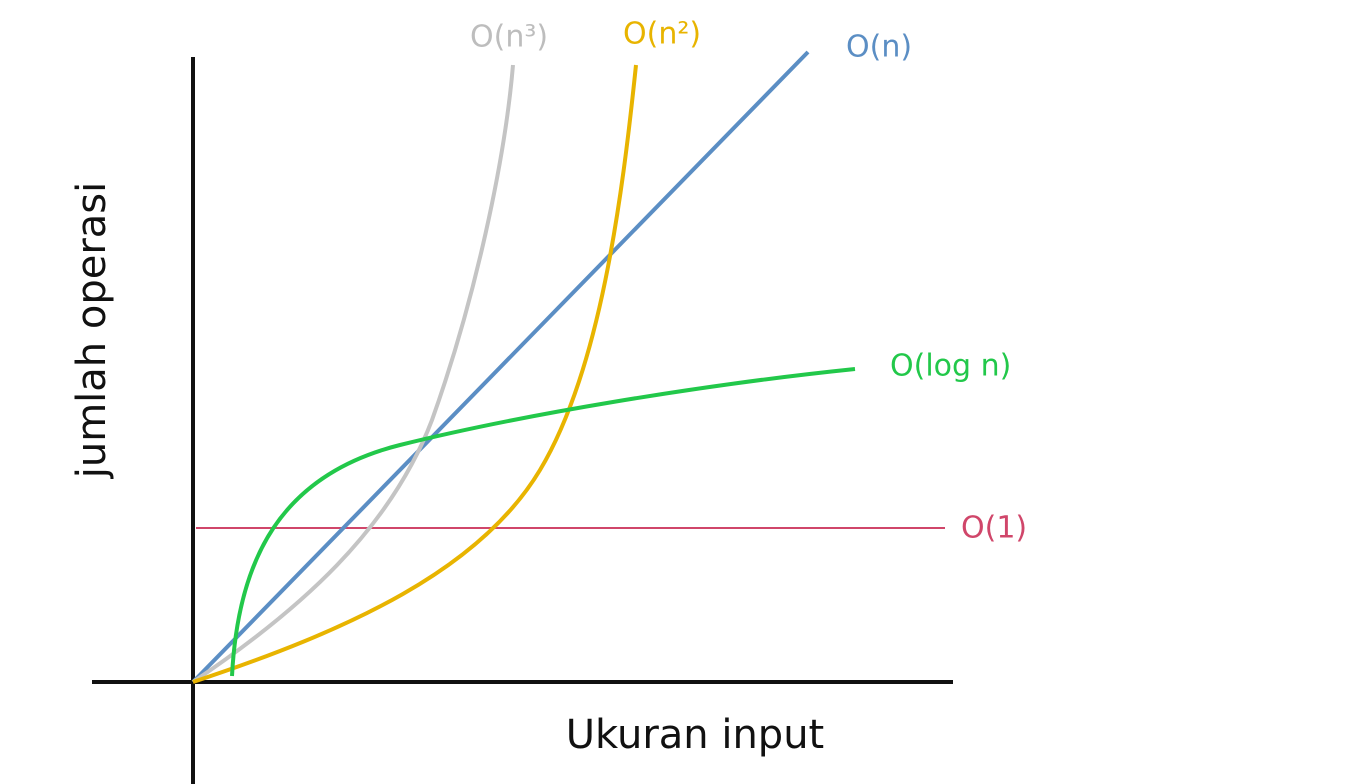 This screenshot has height=784, width=1360. I want to click on curve-label: O(1), so click(994, 528).